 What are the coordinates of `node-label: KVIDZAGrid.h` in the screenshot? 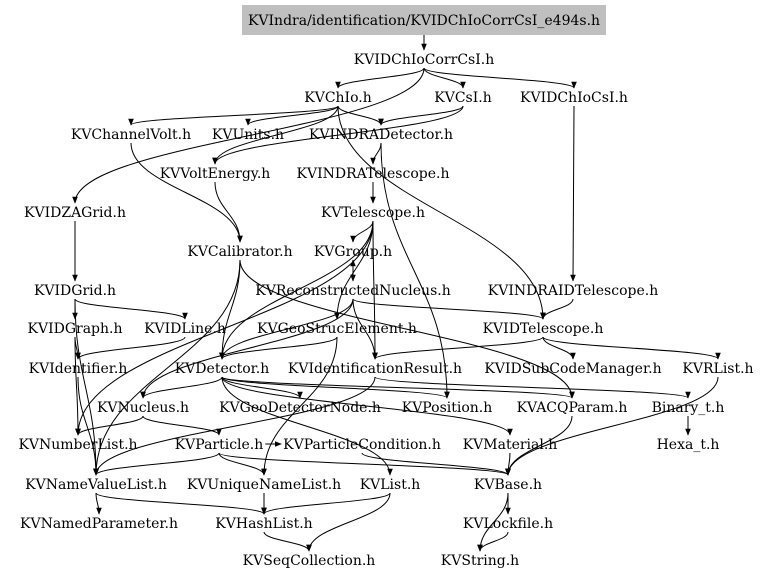 It's located at (75, 213).